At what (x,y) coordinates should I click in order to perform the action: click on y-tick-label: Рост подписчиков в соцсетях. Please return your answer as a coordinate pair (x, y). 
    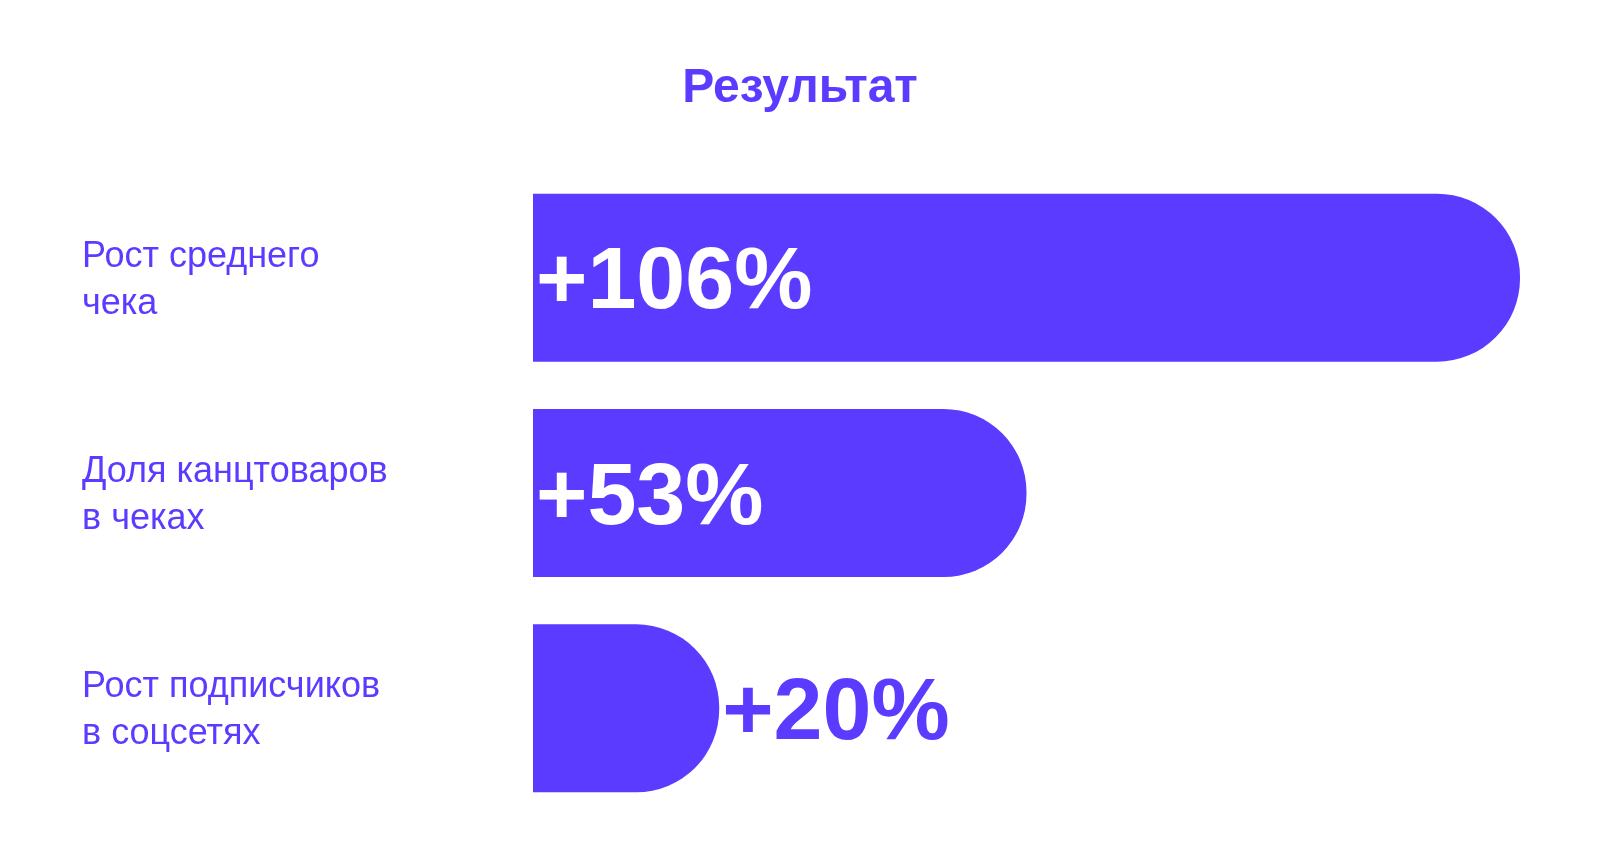
    Looking at the image, I should click on (231, 708).